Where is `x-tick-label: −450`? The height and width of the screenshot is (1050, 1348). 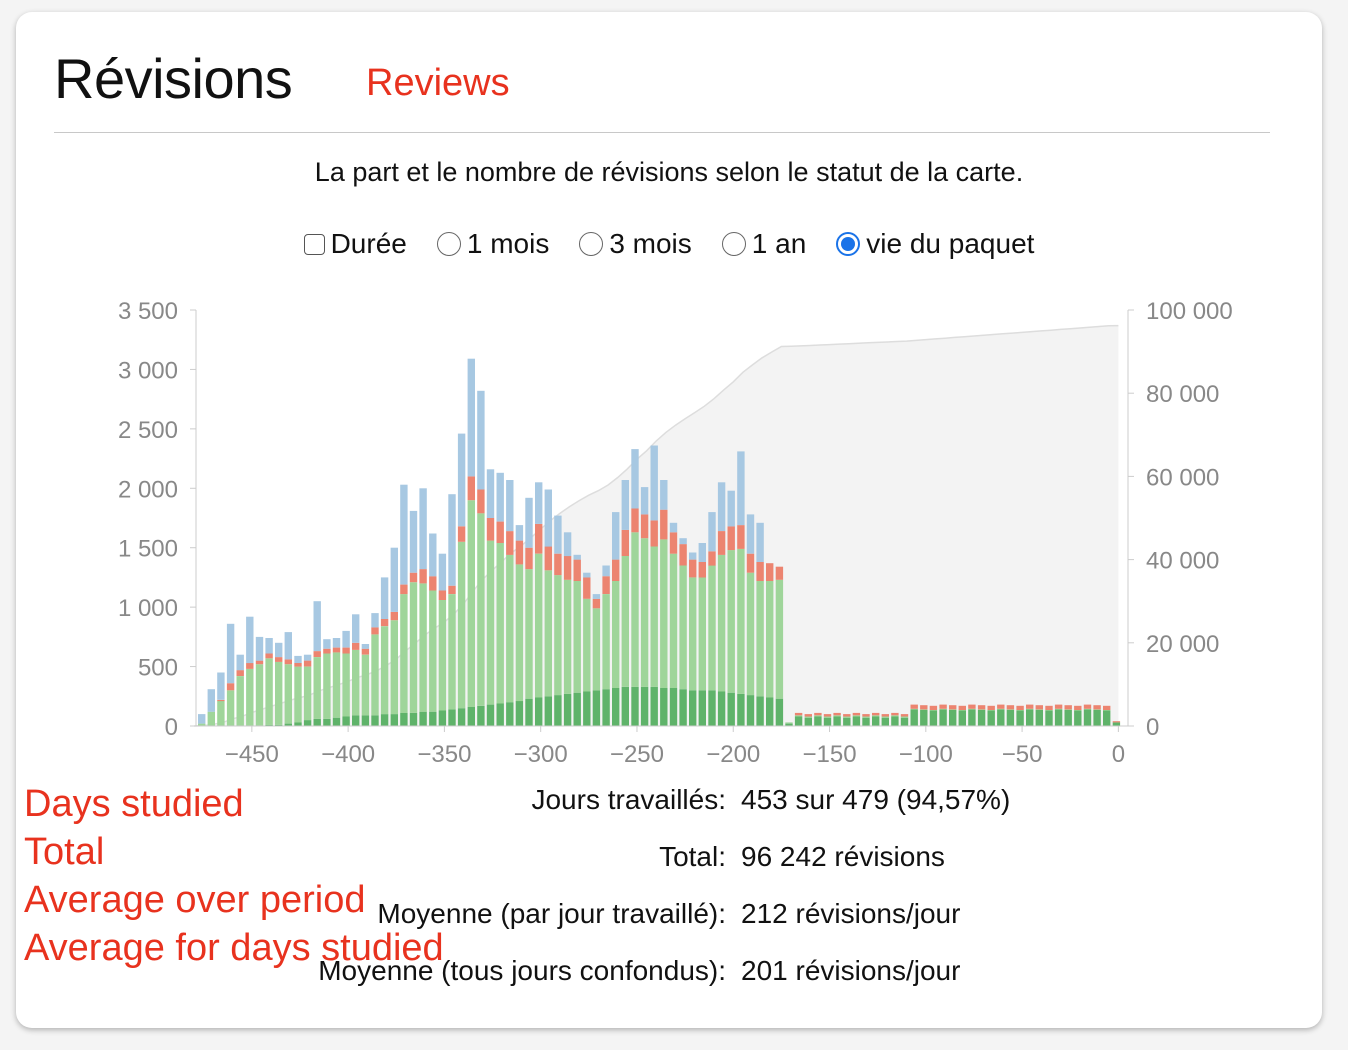
x-tick-label: −450 is located at coordinates (252, 754).